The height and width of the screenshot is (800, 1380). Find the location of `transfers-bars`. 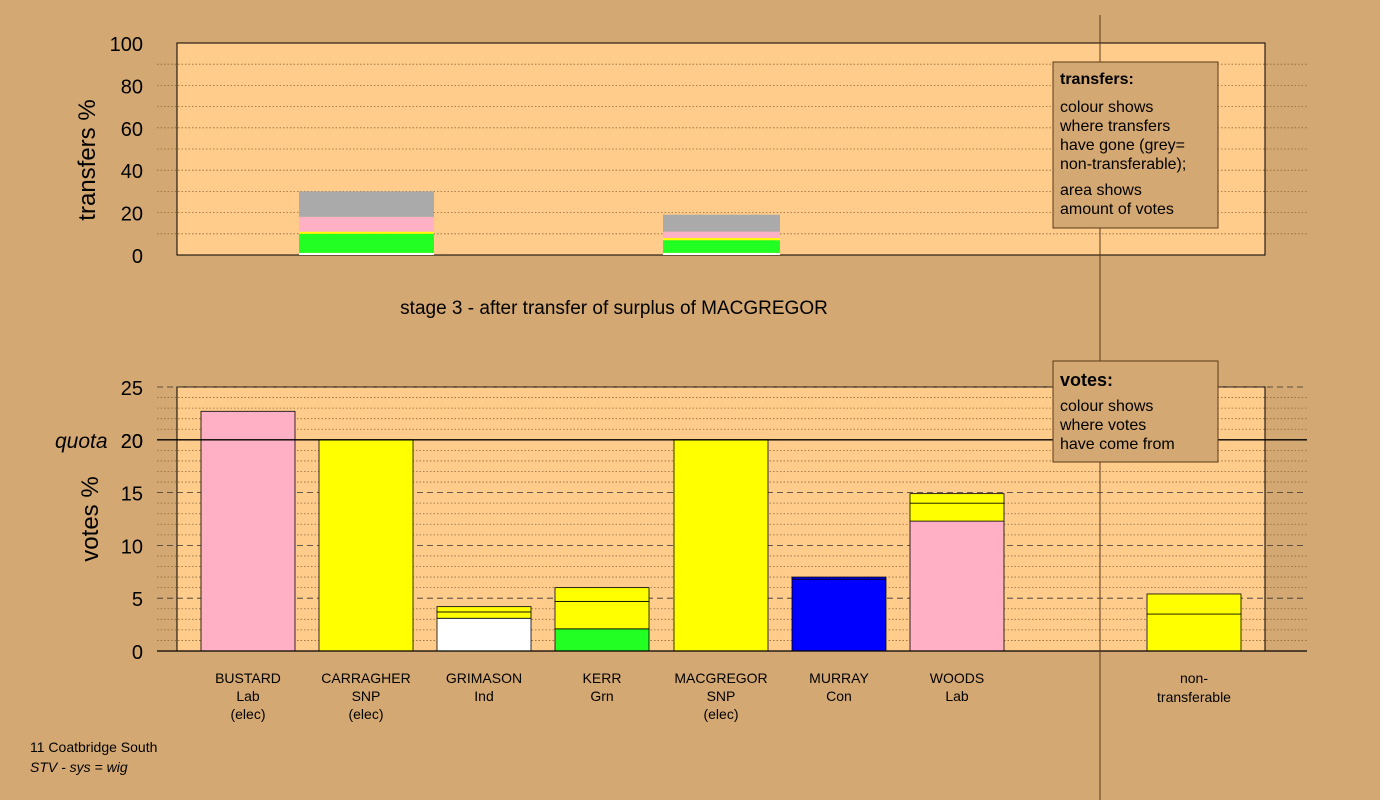

transfers-bars is located at coordinates (539, 223).